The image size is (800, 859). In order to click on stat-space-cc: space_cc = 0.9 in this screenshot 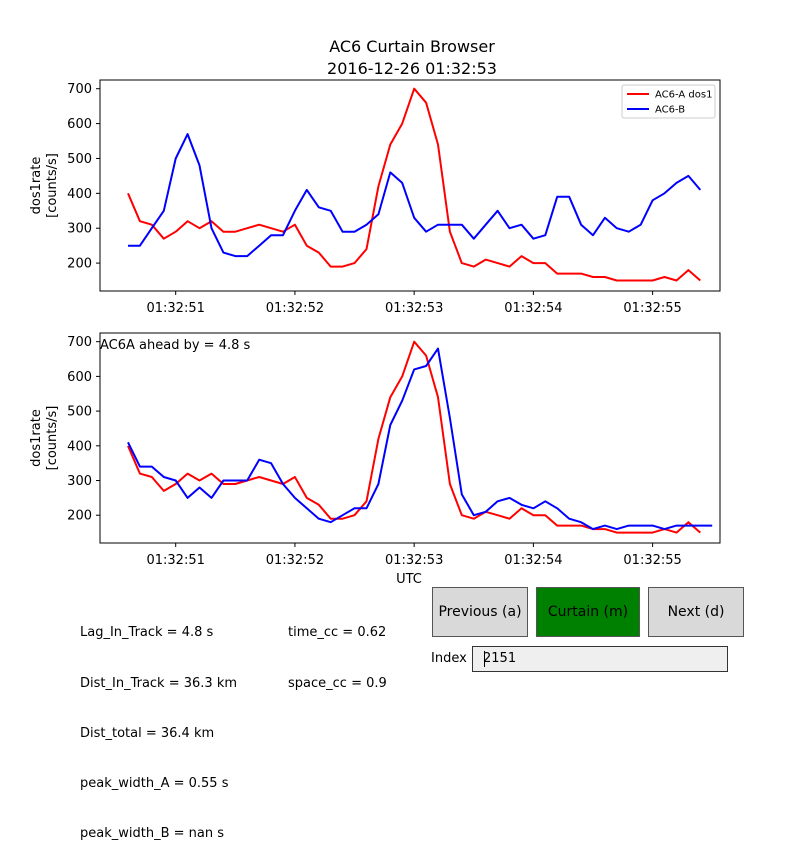, I will do `click(337, 683)`.